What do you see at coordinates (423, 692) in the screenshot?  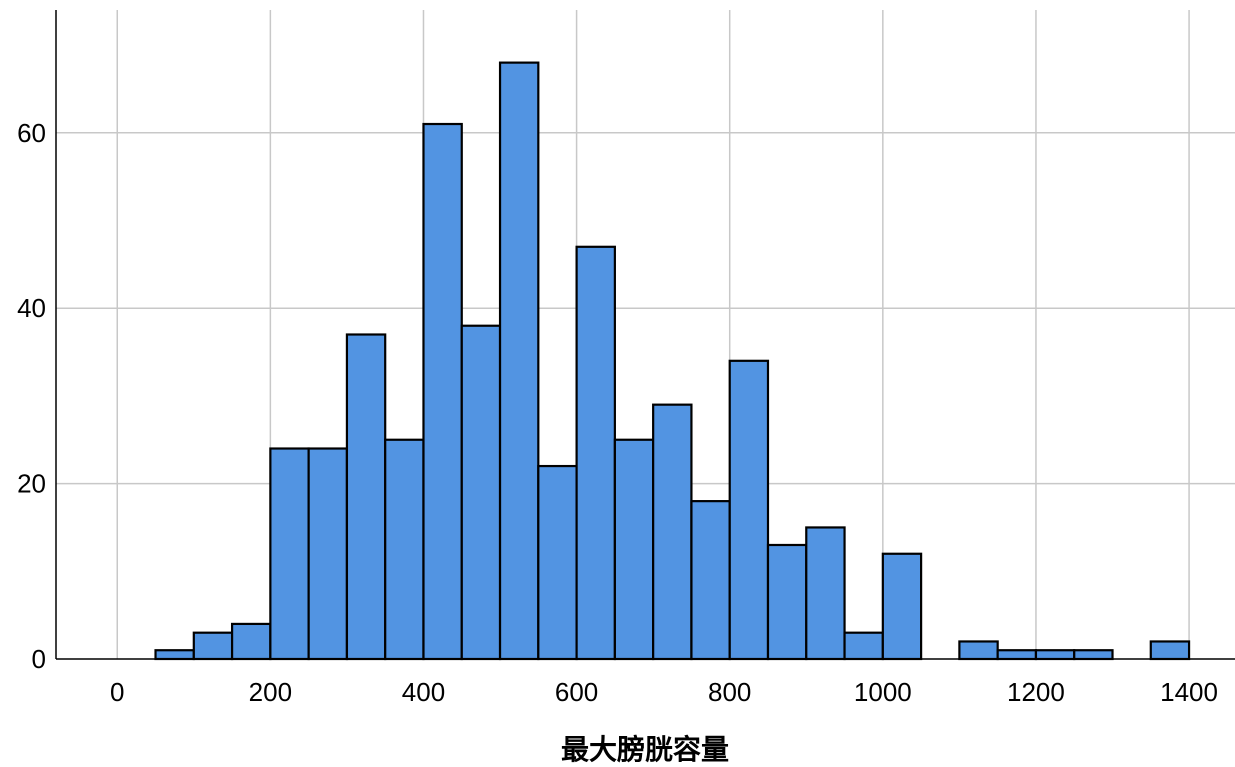 I see `x-tick-label: 400` at bounding box center [423, 692].